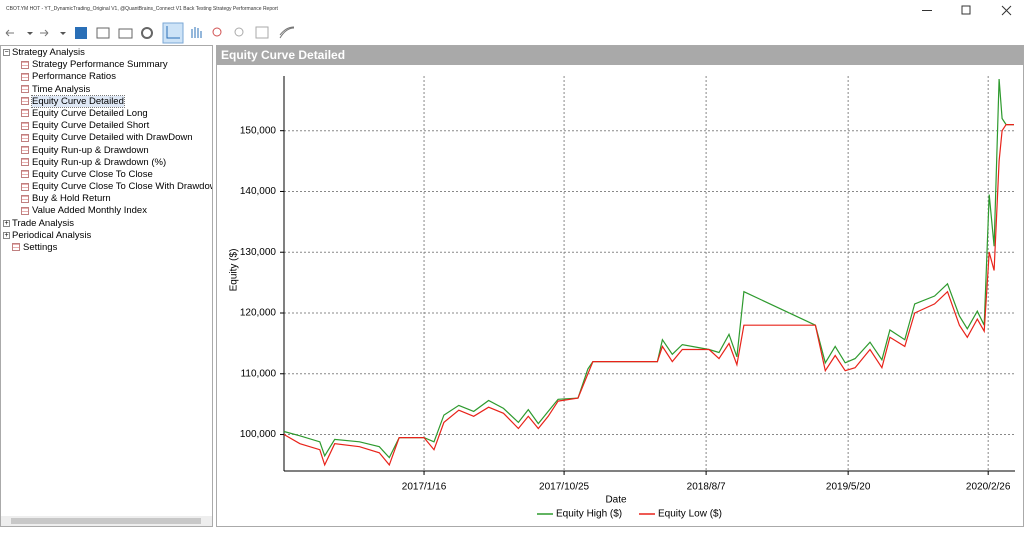  I want to click on tree-group: − Strategy Analysis, so click(107, 53).